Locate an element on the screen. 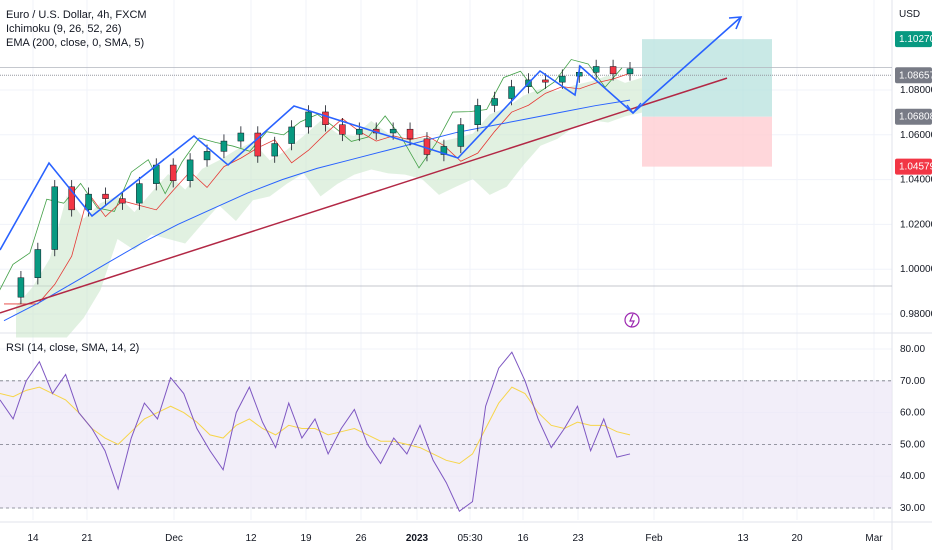 Image resolution: width=932 pixels, height=555 pixels. lightning-icon is located at coordinates (632, 320).